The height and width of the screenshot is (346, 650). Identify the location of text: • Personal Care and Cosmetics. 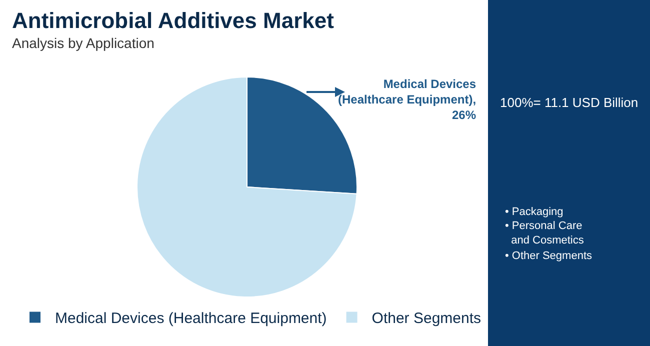
(544, 233).